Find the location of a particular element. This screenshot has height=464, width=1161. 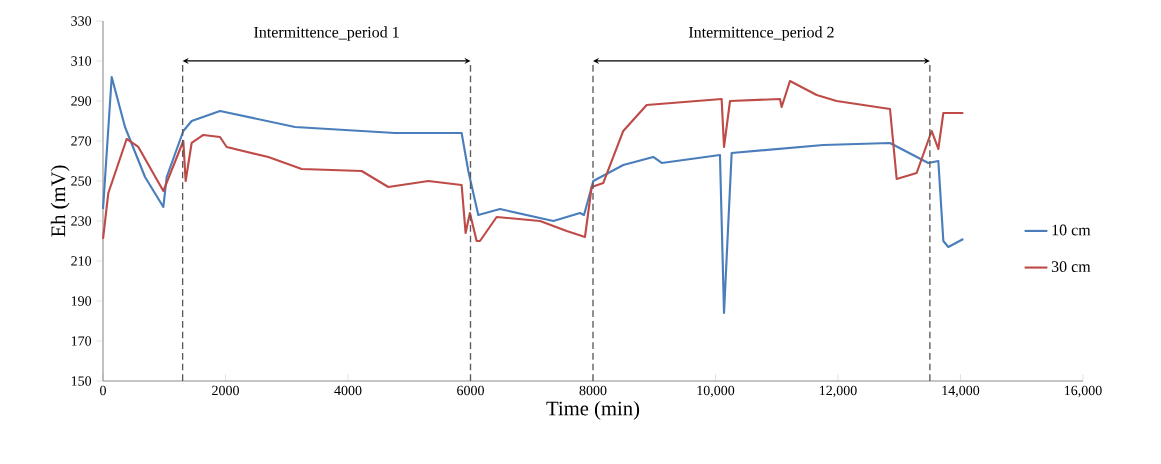

x-tick-label: 4000 is located at coordinates (348, 390).